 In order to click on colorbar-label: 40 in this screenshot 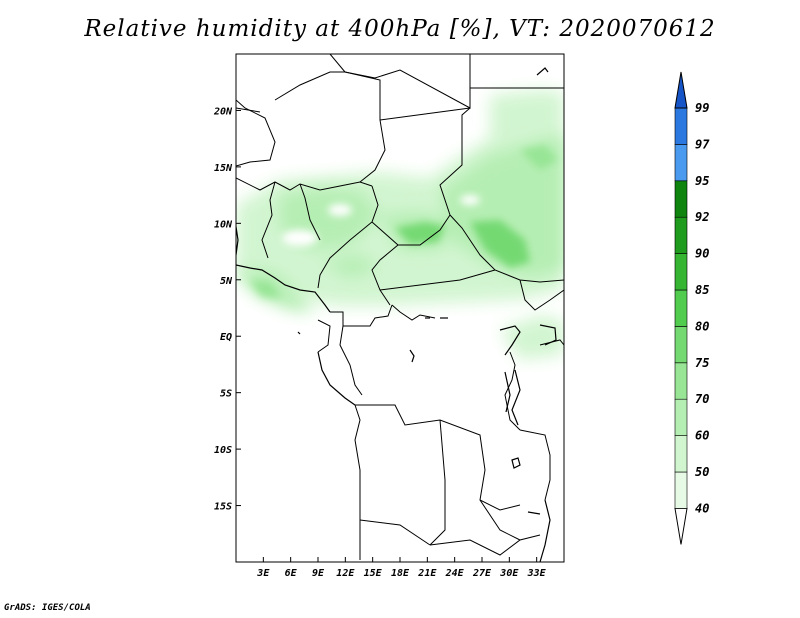, I will do `click(702, 508)`.